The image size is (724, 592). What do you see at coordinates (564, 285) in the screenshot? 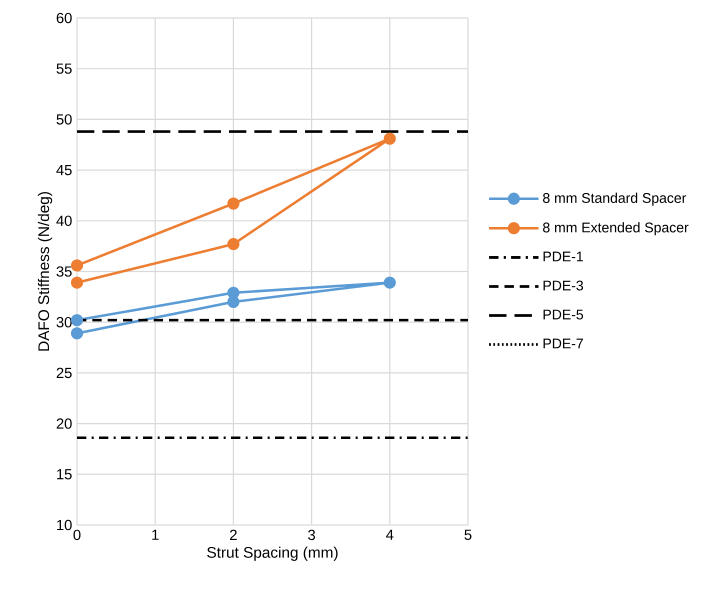
I see `legend-label: PDE-3` at bounding box center [564, 285].